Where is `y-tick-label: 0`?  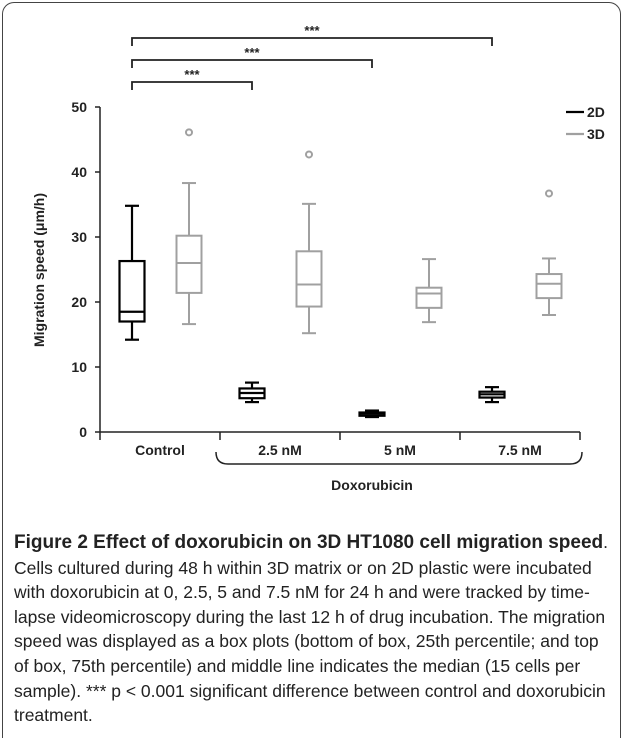 y-tick-label: 0 is located at coordinates (83, 432).